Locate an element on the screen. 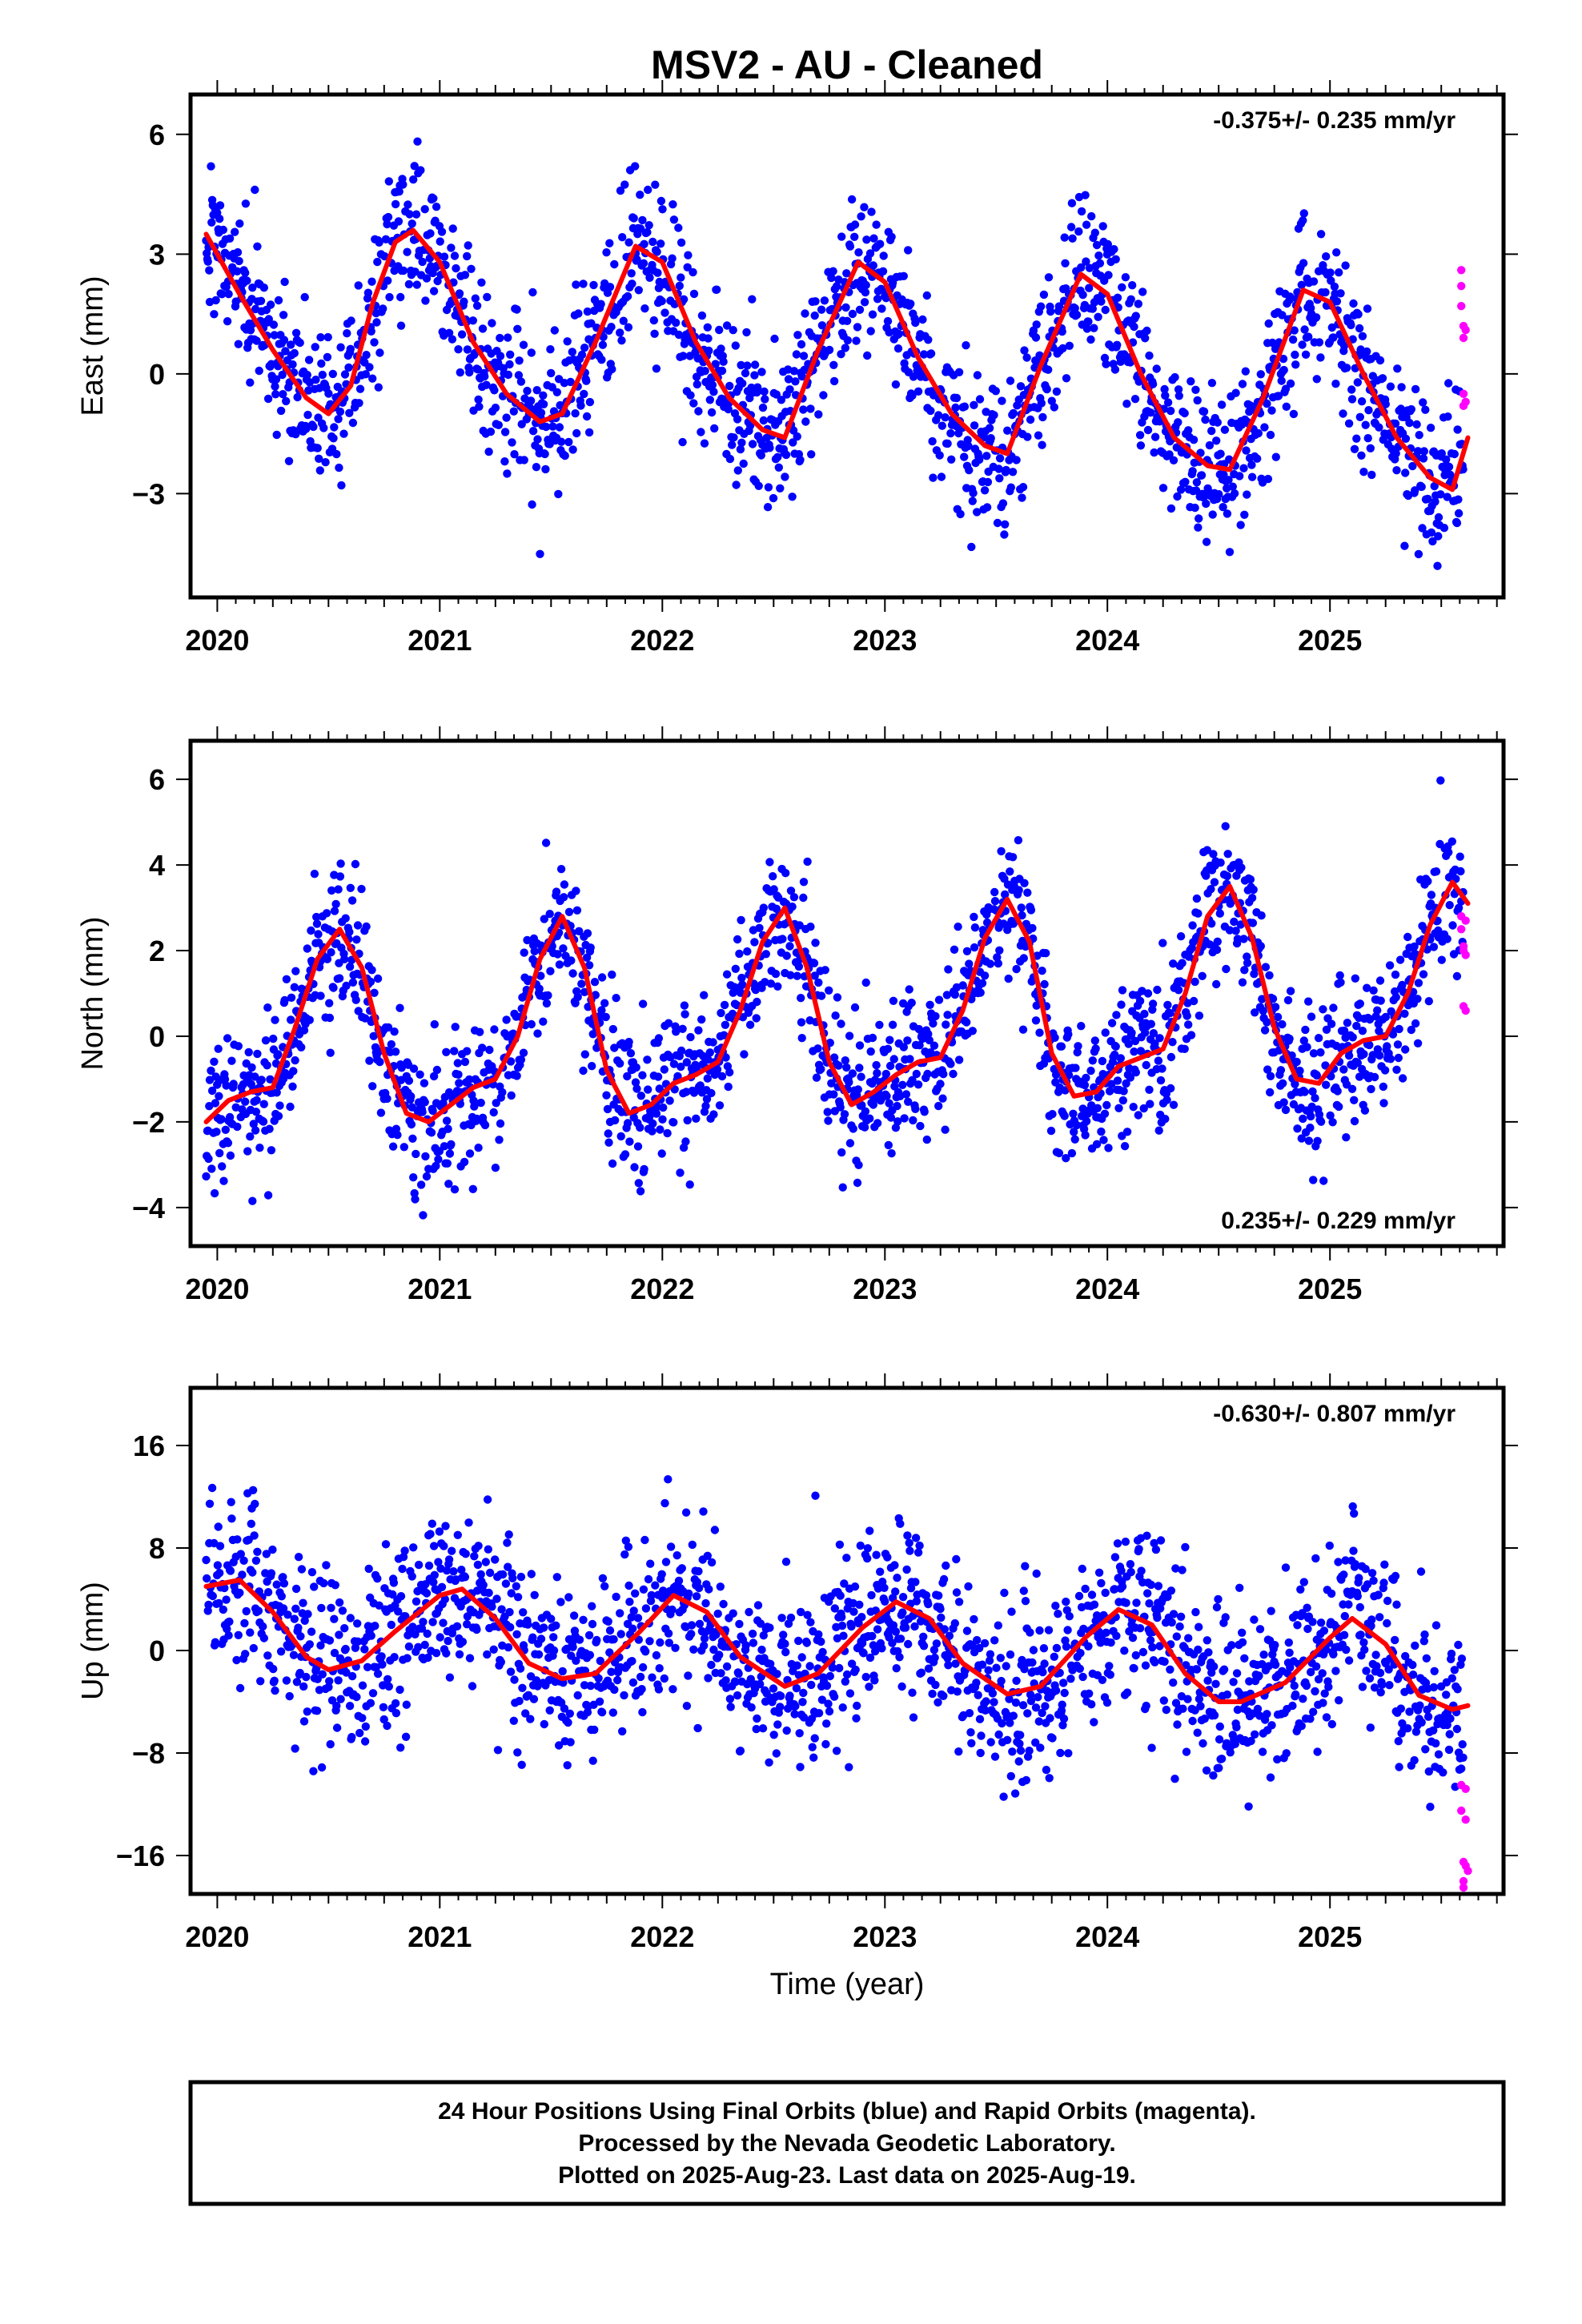  y-tick-label: 3 is located at coordinates (157, 255).